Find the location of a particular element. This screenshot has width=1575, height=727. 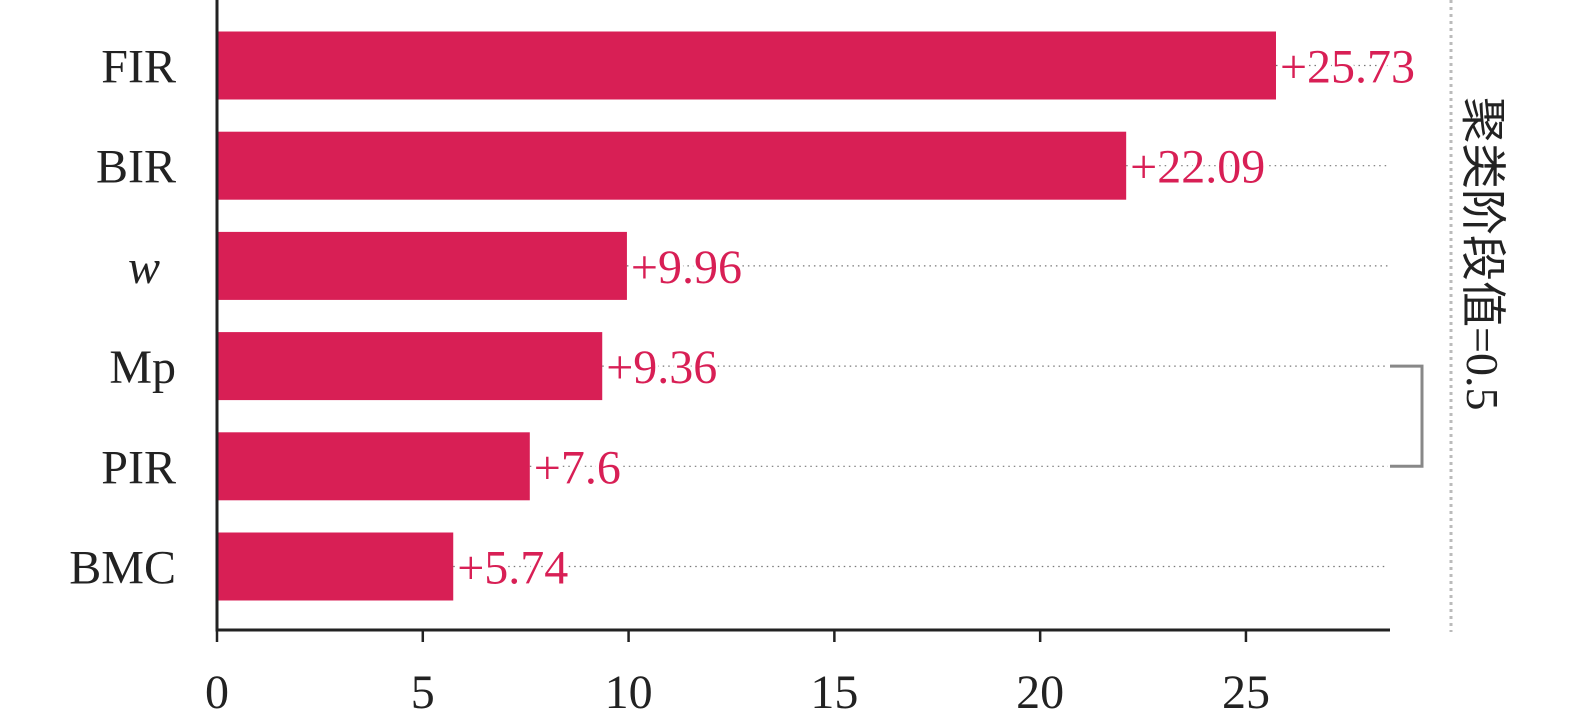

category-label: BIR is located at coordinates (136, 167).